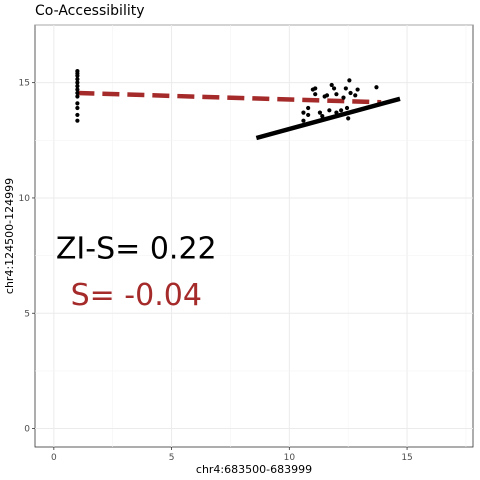 The width and height of the screenshot is (480, 480). I want to click on x-tick-label: 5, so click(172, 458).